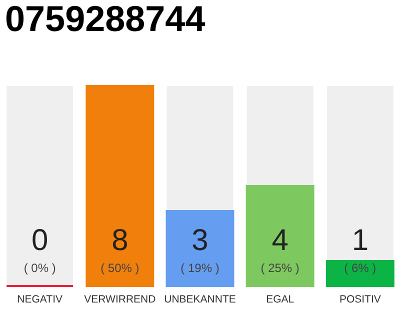  Describe the element at coordinates (360, 240) in the screenshot. I see `data-label: 1` at that location.